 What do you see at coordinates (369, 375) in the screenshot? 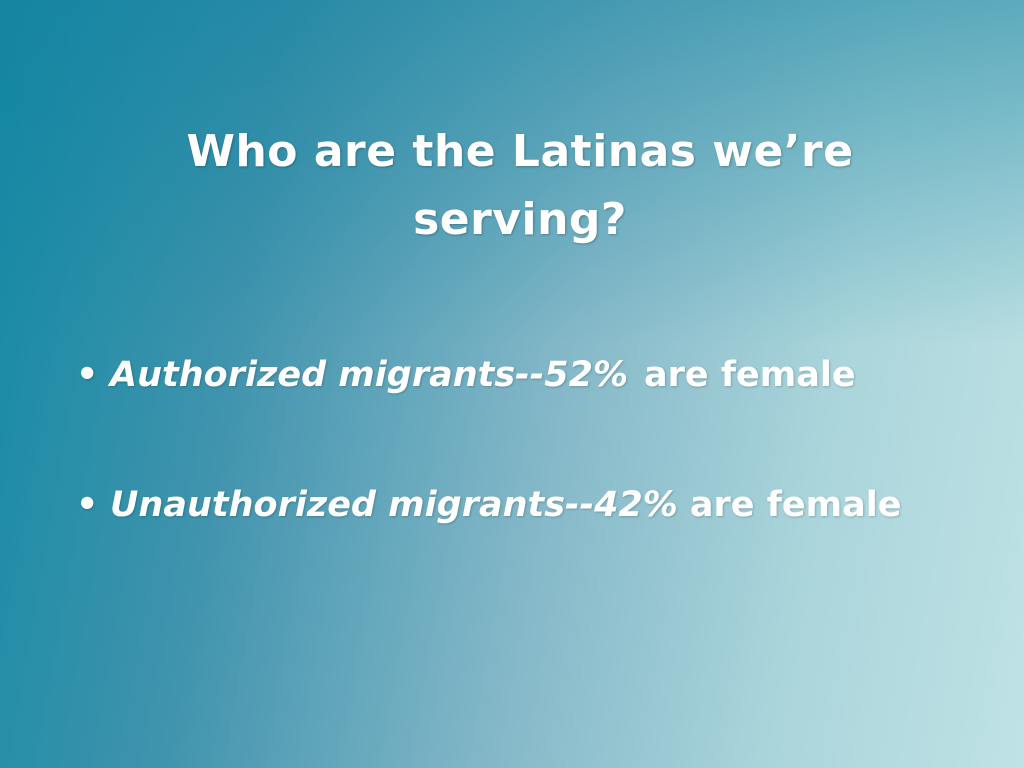
I see `bullet-emphasis: Authorized migrants--52%` at bounding box center [369, 375].